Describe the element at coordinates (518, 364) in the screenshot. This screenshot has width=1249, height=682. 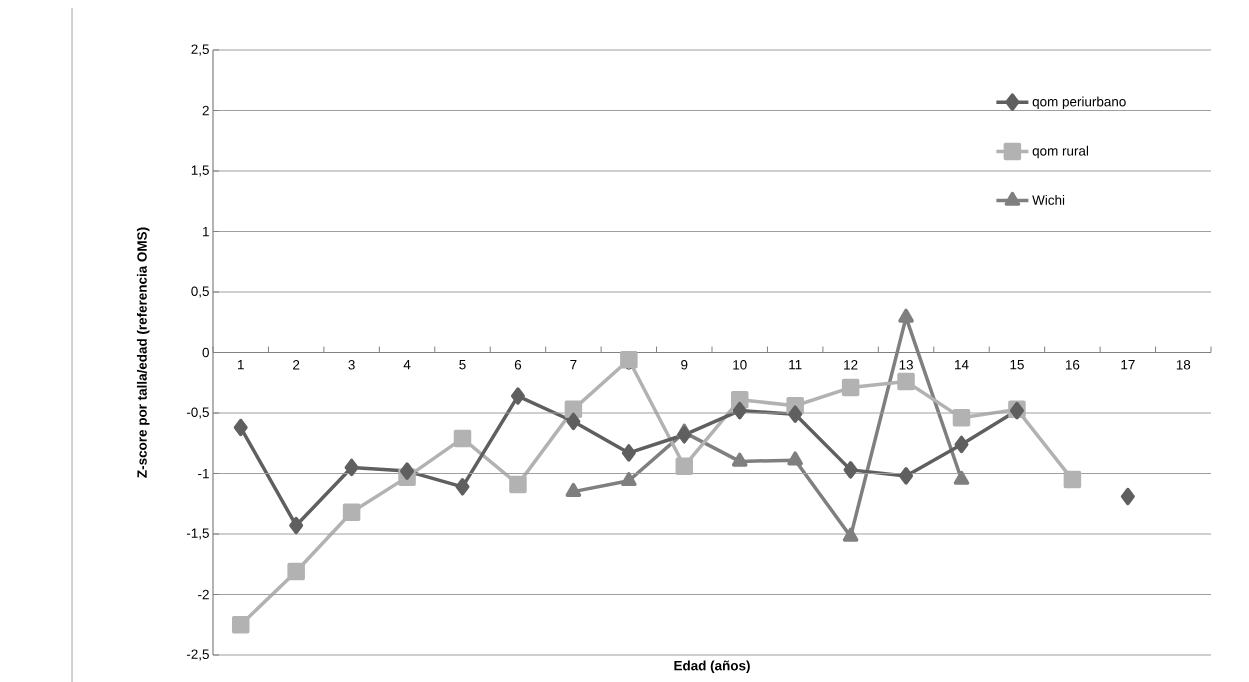
I see `x-tick-label: 6` at that location.